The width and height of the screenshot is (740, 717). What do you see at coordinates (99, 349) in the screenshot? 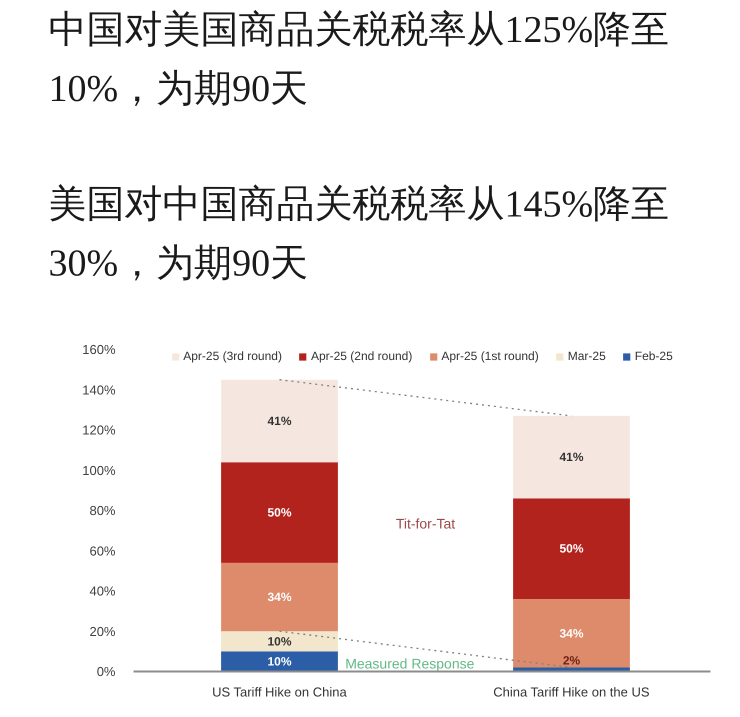
I see `y-tick-label: 160%` at bounding box center [99, 349].